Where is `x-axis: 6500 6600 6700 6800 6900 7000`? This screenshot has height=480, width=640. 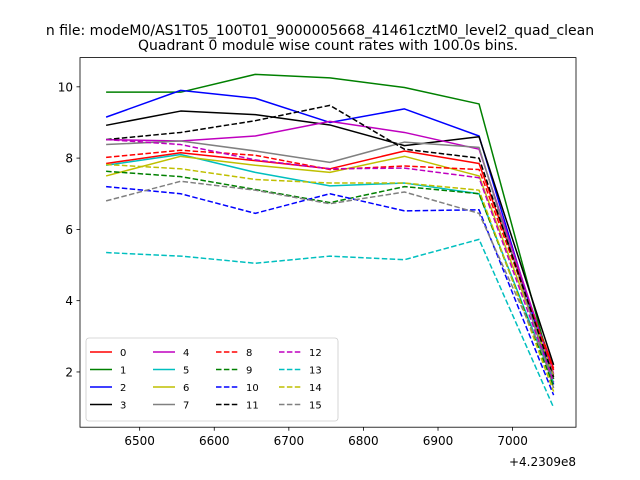 x-axis: 6500 6600 6700 6800 6900 7000 is located at coordinates (326, 437).